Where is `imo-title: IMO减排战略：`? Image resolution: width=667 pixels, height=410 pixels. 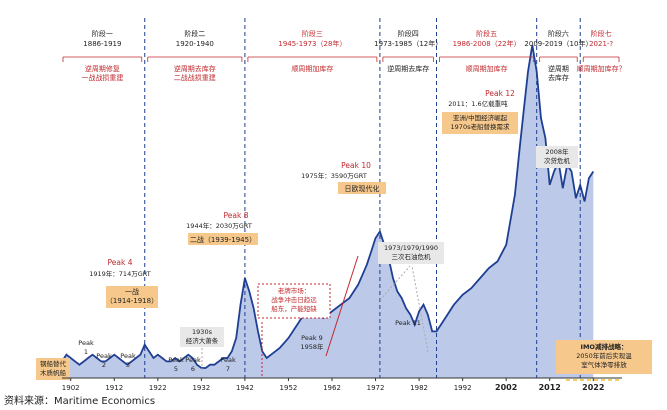 imo-title: IMO减排战略： is located at coordinates (604, 346).